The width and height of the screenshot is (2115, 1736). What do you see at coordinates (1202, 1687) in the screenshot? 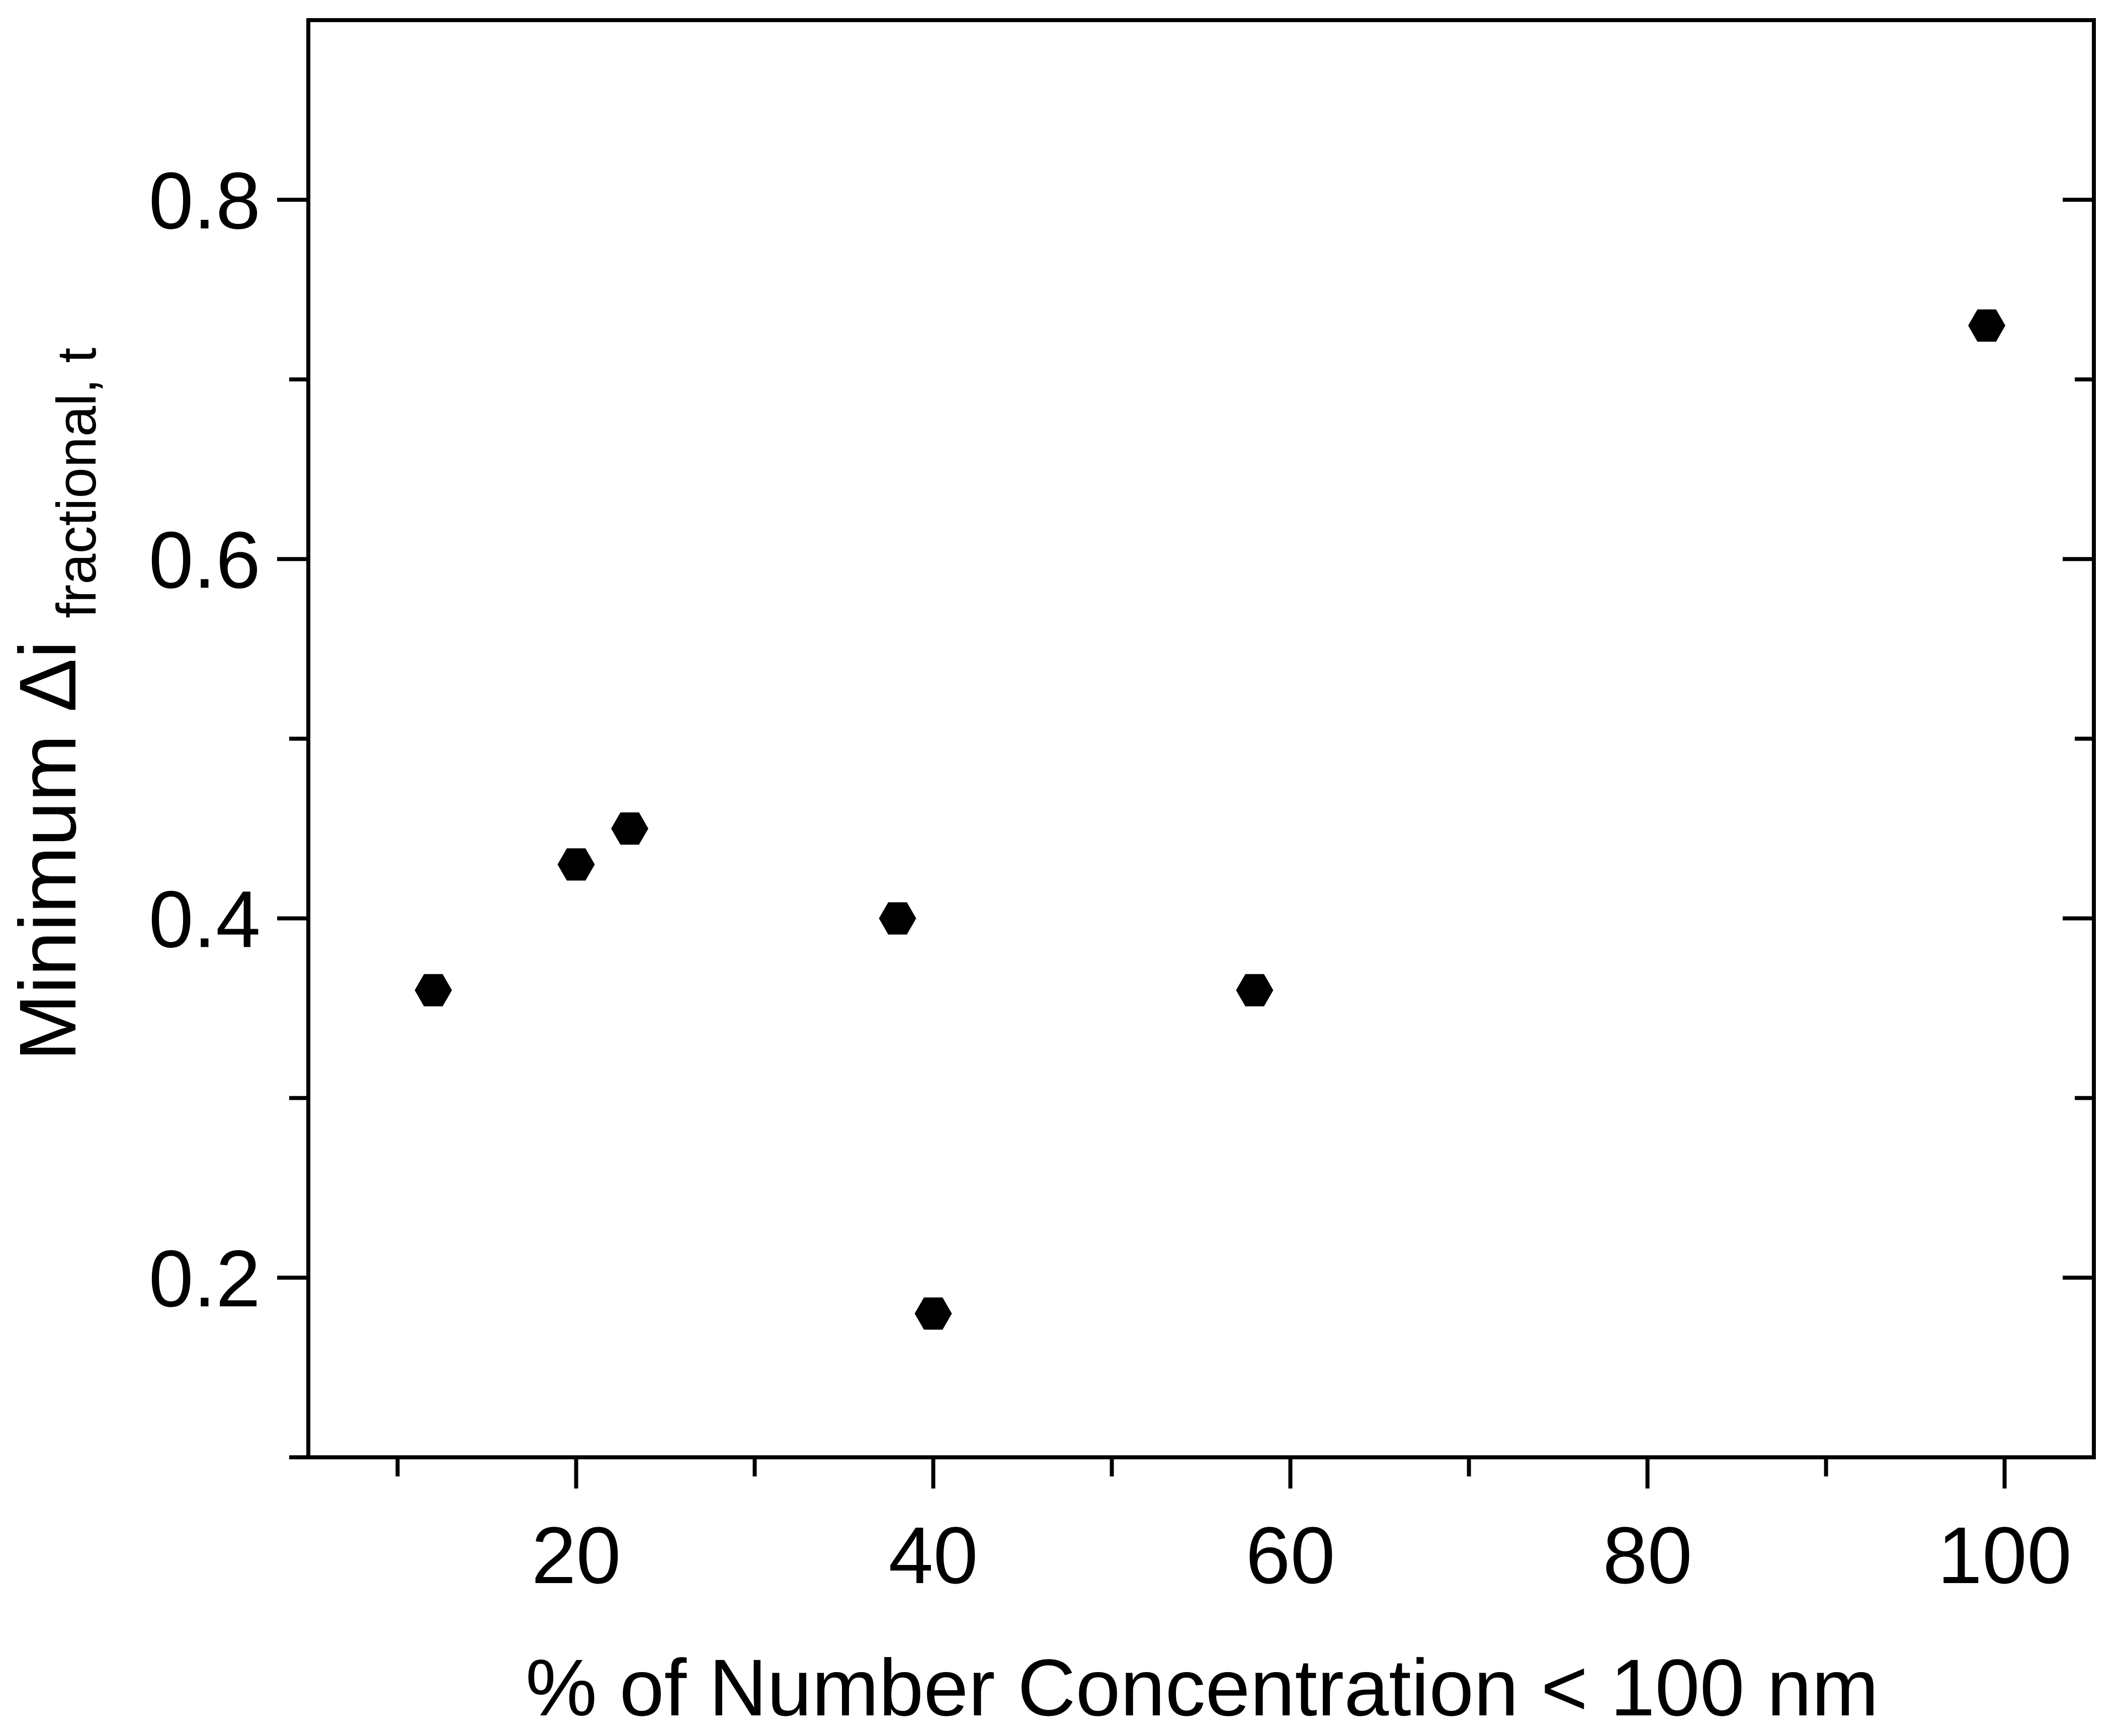
I see `x-axis-title: % of Number Concentration < 100 nm` at bounding box center [1202, 1687].